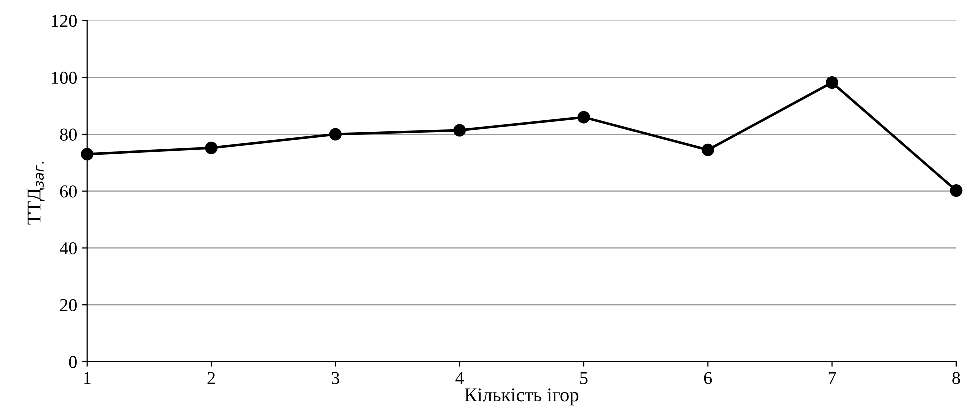 The width and height of the screenshot is (971, 416). What do you see at coordinates (36, 193) in the screenshot?
I see `y-axis-title: ТТД$_{заг.}$` at bounding box center [36, 193].